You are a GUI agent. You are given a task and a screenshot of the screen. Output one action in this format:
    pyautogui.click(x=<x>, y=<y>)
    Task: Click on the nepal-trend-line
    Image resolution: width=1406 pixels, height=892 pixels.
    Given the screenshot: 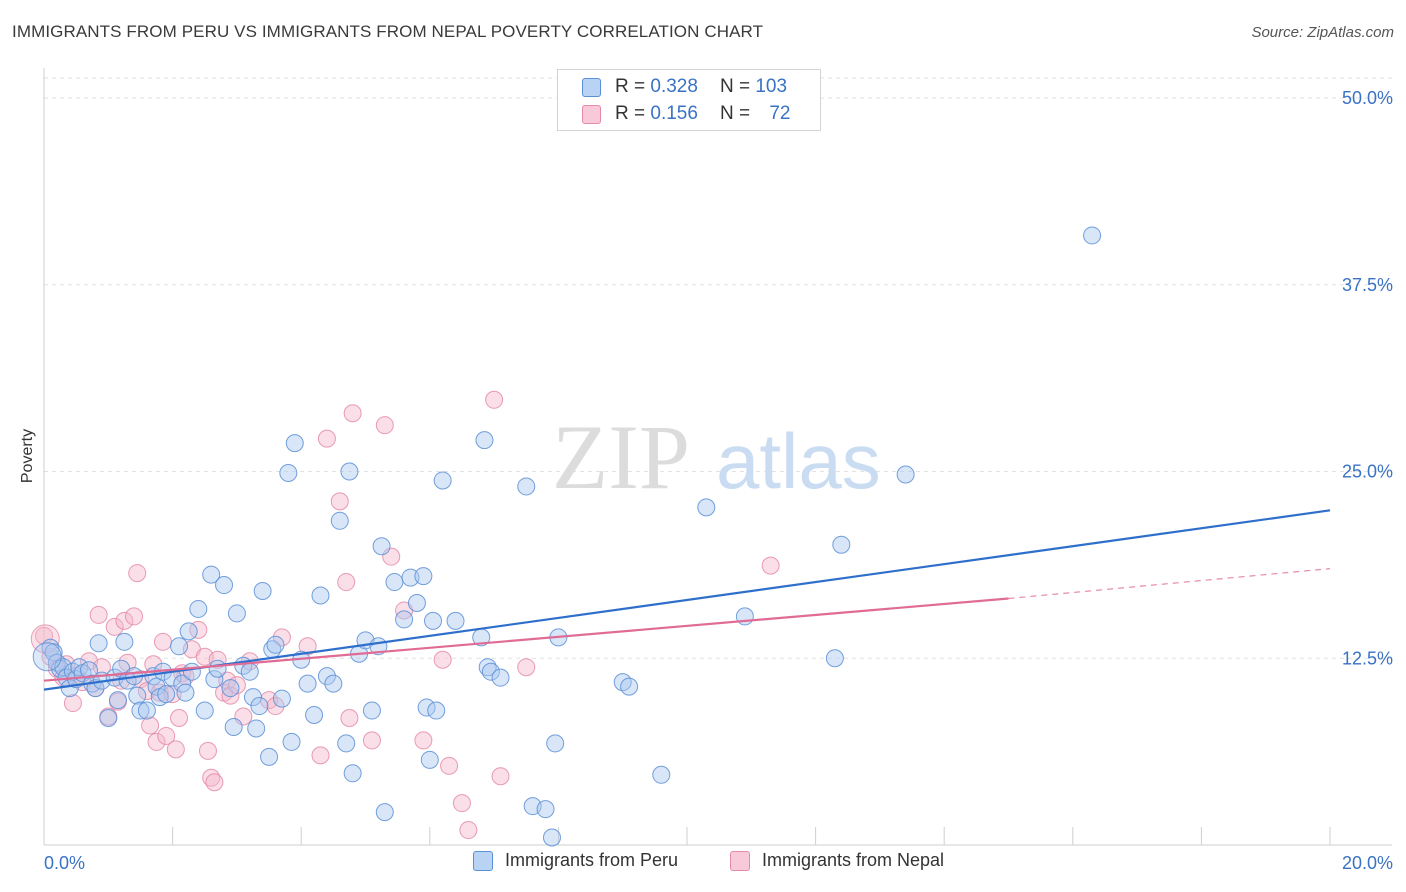 What is the action you would take?
    pyautogui.click(x=526, y=639)
    